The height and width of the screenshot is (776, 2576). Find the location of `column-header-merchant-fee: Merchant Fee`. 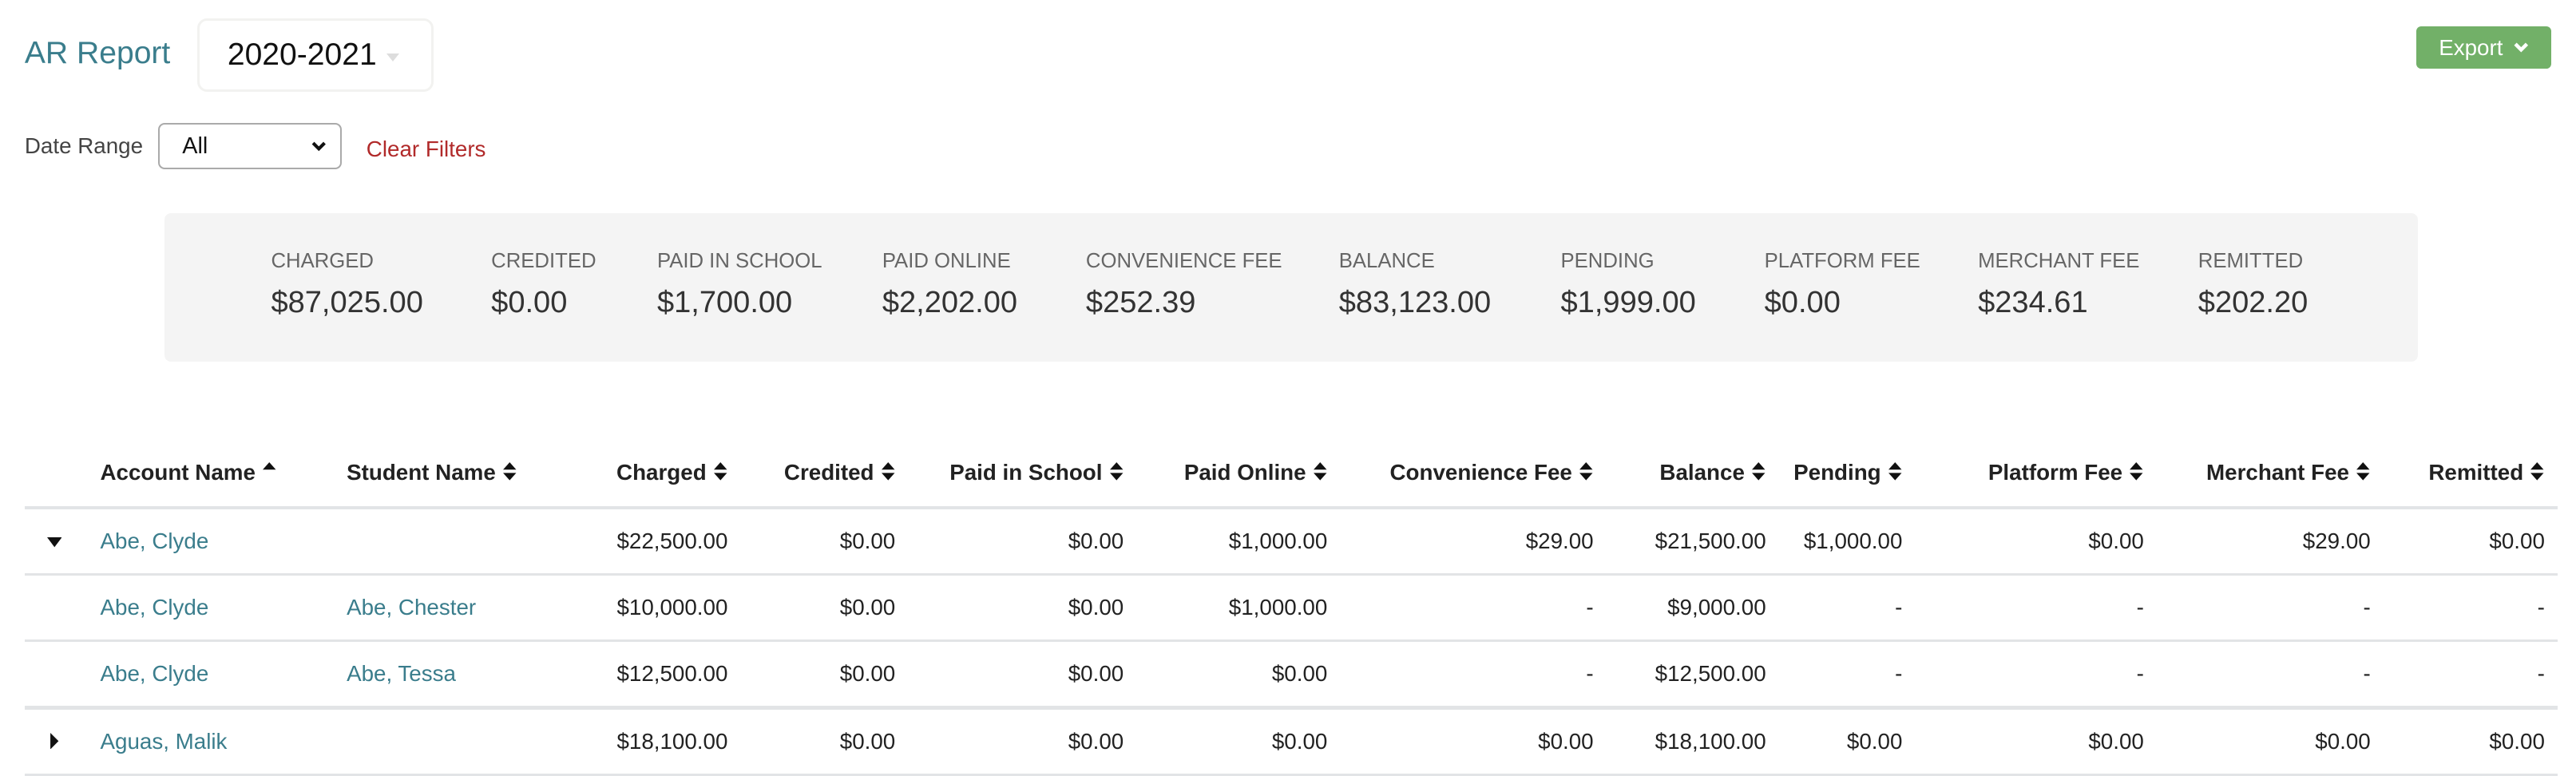

column-header-merchant-fee: Merchant Fee is located at coordinates (2270, 474).